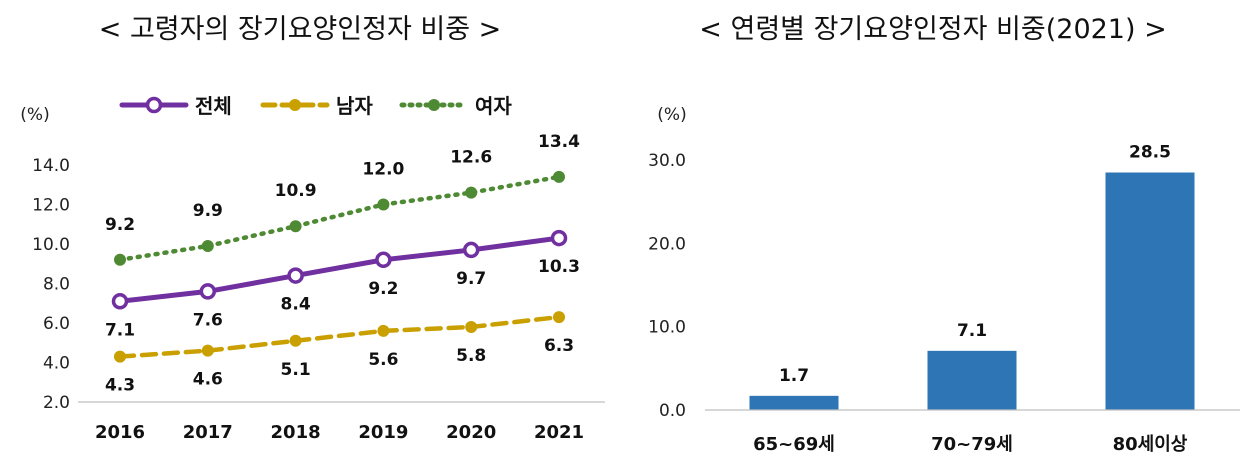 The height and width of the screenshot is (463, 1248). I want to click on bar-chart-y-ticks: 0.0 10.0 20.0 30.0, so click(667, 286).